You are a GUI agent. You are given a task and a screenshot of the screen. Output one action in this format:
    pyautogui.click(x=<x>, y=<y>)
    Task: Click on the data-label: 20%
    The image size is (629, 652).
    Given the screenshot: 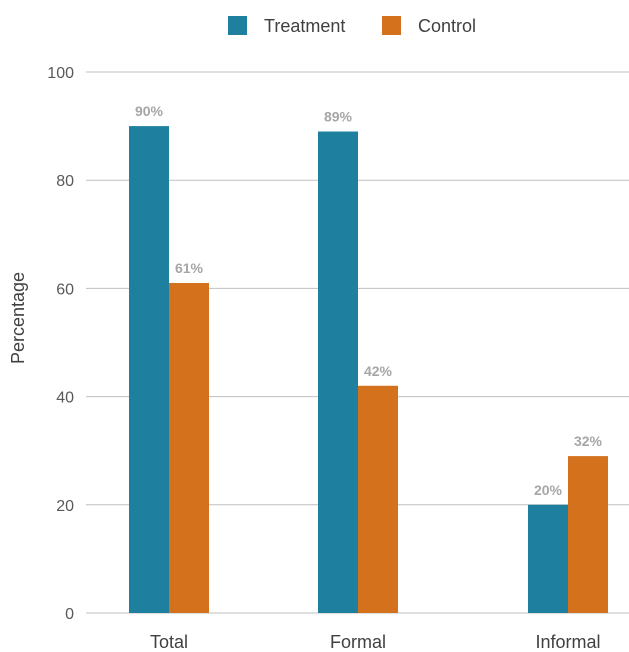 What is the action you would take?
    pyautogui.click(x=548, y=490)
    